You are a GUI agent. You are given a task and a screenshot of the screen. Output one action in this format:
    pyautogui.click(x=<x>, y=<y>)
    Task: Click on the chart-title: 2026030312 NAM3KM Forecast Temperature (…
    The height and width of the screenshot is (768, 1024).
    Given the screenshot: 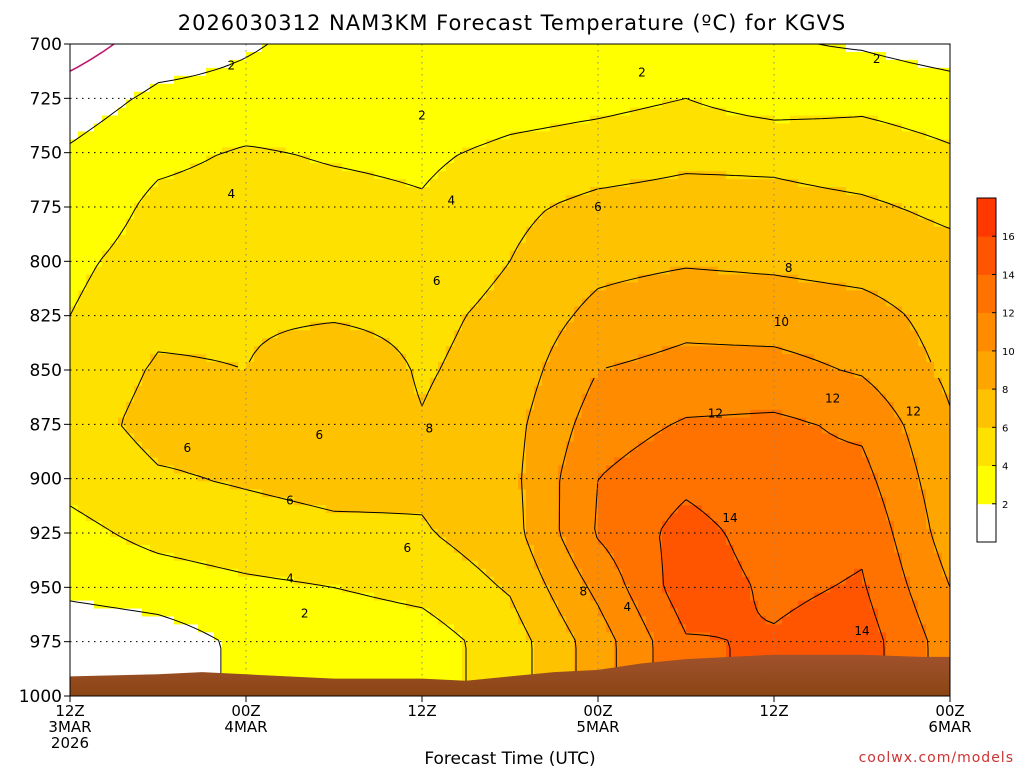 What is the action you would take?
    pyautogui.click(x=512, y=23)
    